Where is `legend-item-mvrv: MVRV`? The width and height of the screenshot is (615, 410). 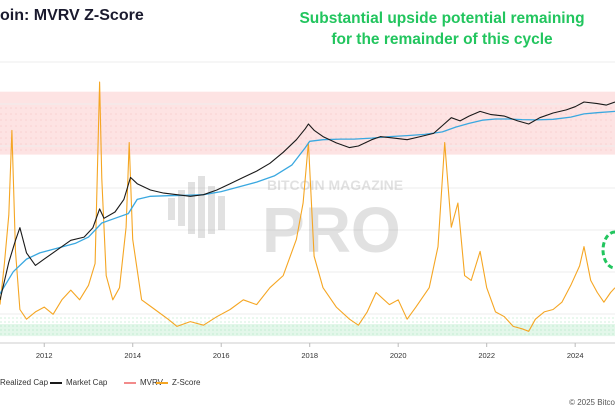 legend-item-mvrv: MVRV is located at coordinates (143, 382).